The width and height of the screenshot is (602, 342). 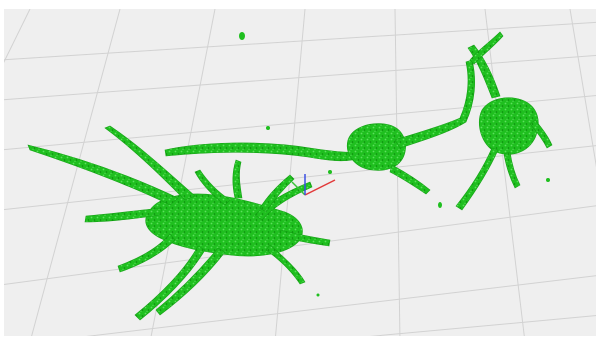 I want to click on right-cell-body, so click(x=508, y=126).